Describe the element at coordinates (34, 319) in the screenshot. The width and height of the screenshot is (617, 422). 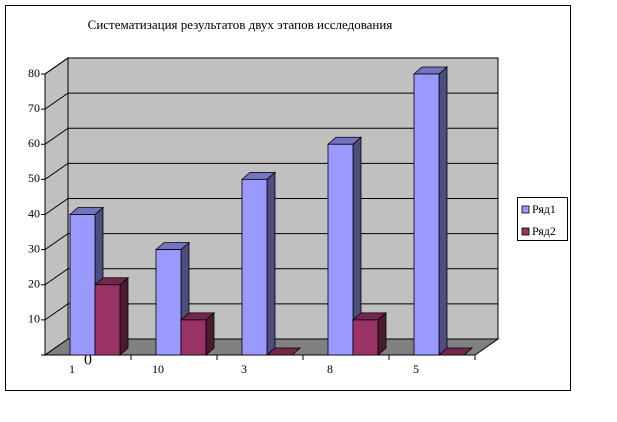
I see `y-tick-label: 10` at that location.